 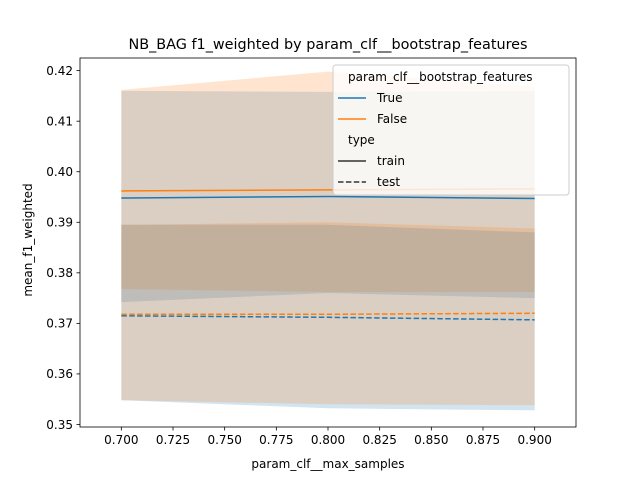 I want to click on legend-label-false: False, so click(x=392, y=119).